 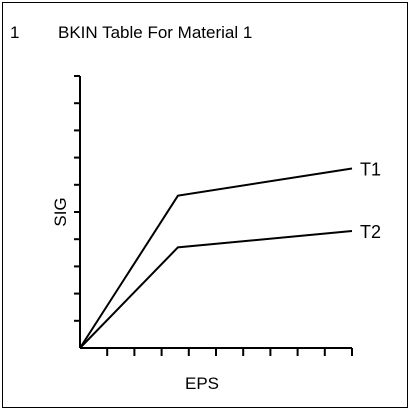 I want to click on x-ticks, so click(x=229, y=352).